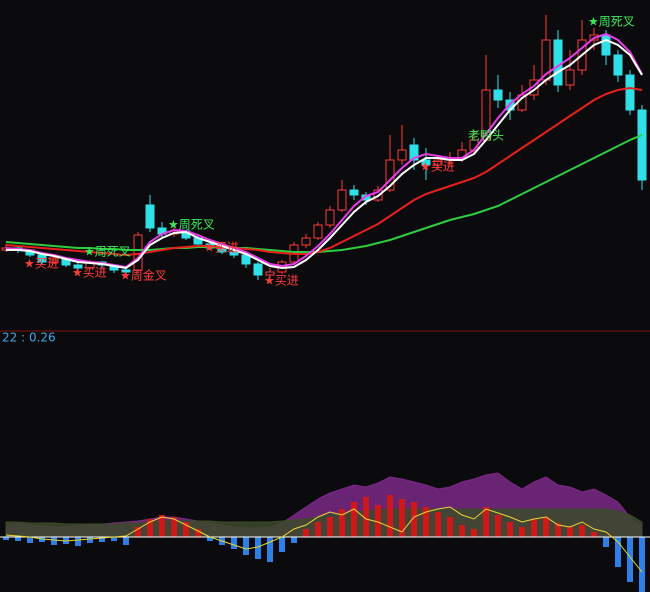 The height and width of the screenshot is (592, 650). Describe the element at coordinates (29, 338) in the screenshot. I see `indicator-label: 22 : 0.26` at that location.